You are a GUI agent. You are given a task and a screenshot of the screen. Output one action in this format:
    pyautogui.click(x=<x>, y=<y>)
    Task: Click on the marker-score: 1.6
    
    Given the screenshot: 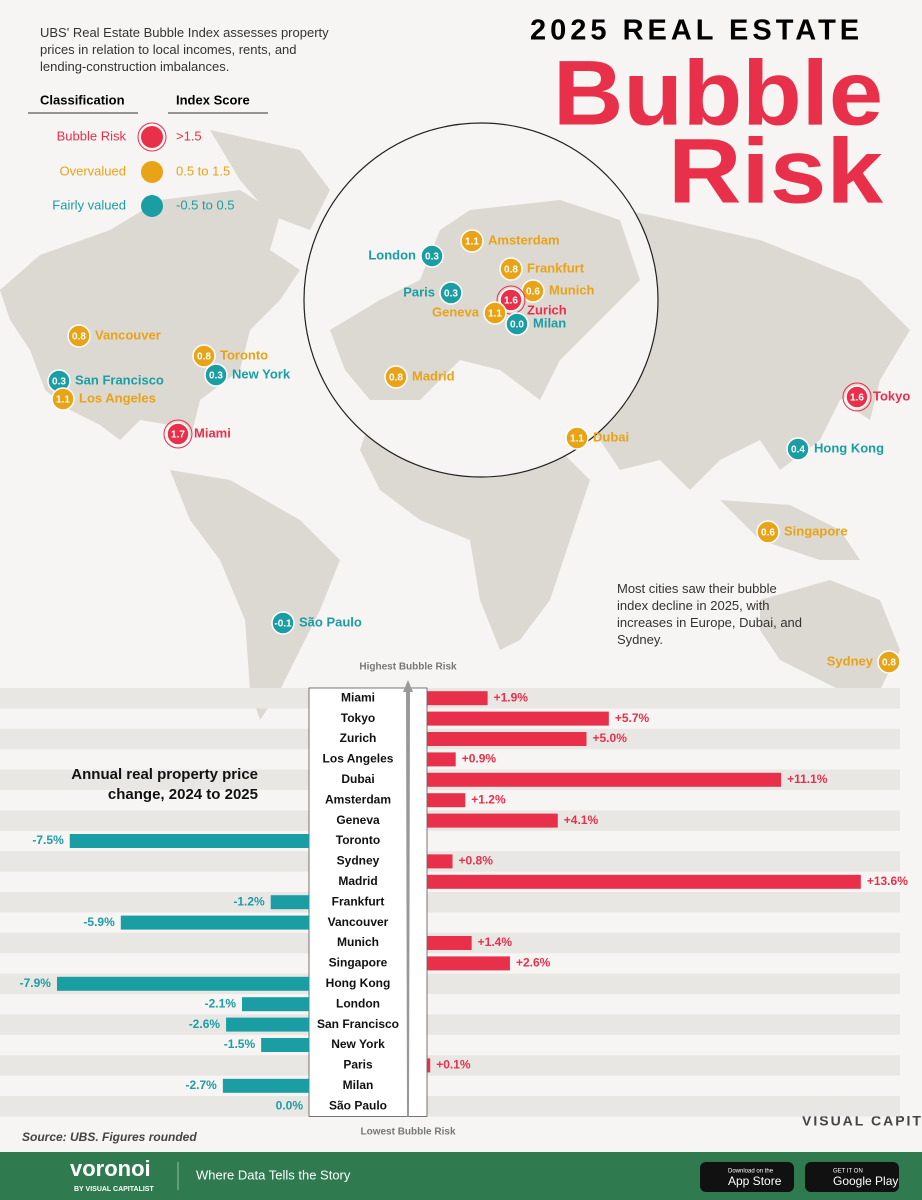 What is the action you would take?
    pyautogui.click(x=511, y=301)
    